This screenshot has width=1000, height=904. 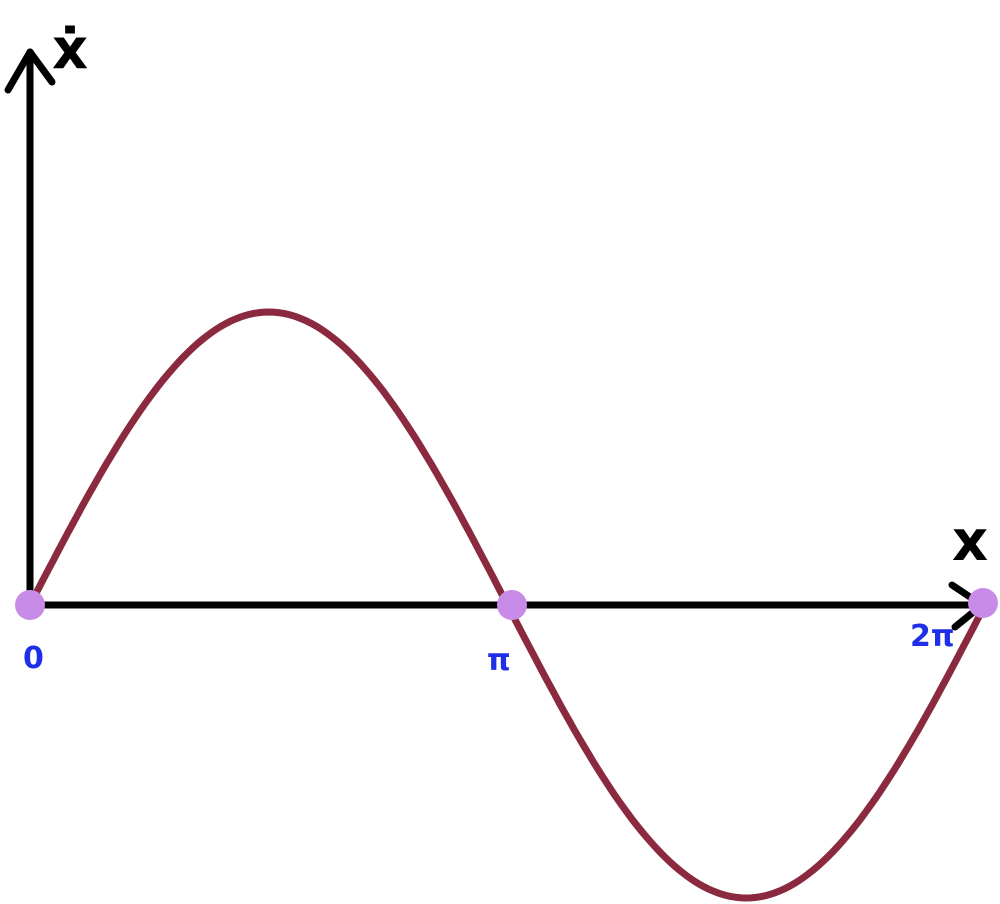 What do you see at coordinates (30, 71) in the screenshot?
I see `y-axis-arrow` at bounding box center [30, 71].